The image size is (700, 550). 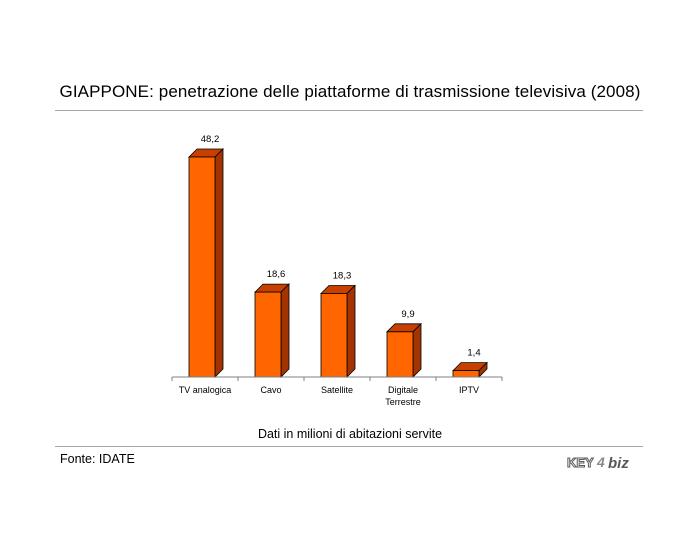 I want to click on x-tick-label: Digitale Terrestre, so click(x=403, y=396).